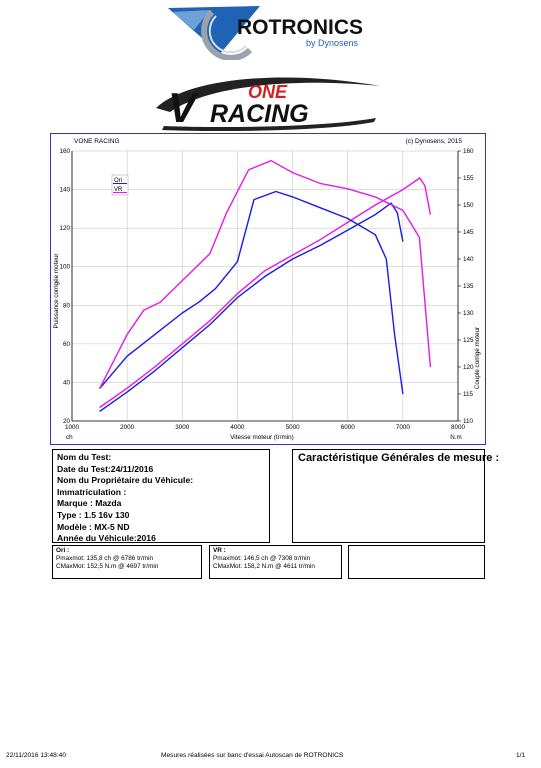 This screenshot has width=541, height=768. Describe the element at coordinates (468, 286) in the screenshot. I see `y-tick-label-right: 135` at that location.